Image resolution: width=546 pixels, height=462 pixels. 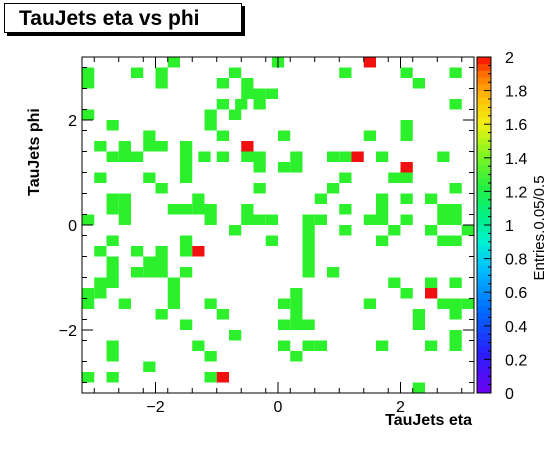 What do you see at coordinates (509, 58) in the screenshot?
I see `z-tick-label: 2` at bounding box center [509, 58].